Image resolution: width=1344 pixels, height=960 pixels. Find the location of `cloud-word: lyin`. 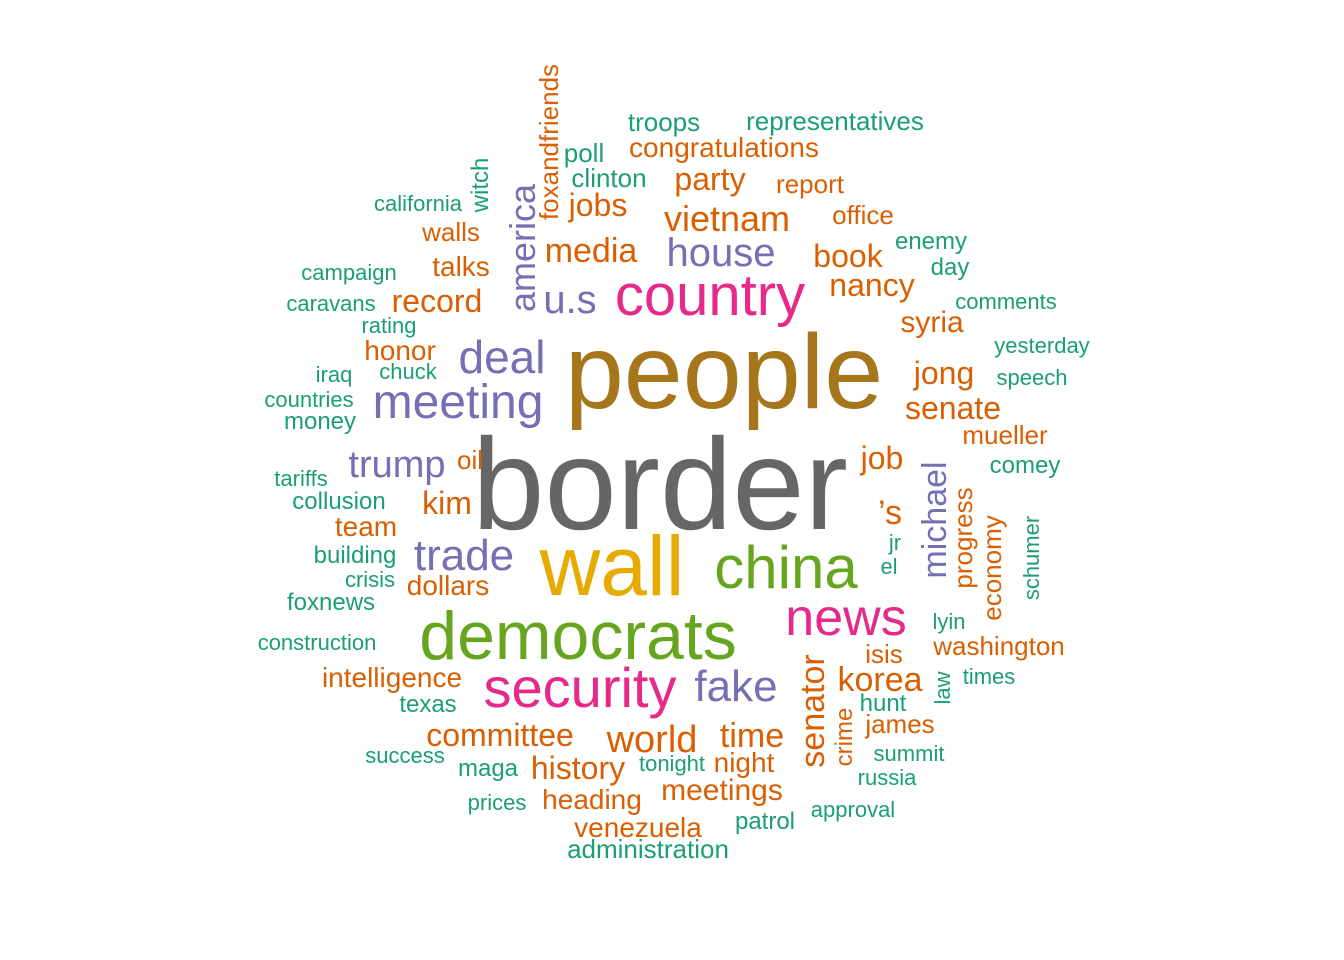

cloud-word: lyin is located at coordinates (949, 621).